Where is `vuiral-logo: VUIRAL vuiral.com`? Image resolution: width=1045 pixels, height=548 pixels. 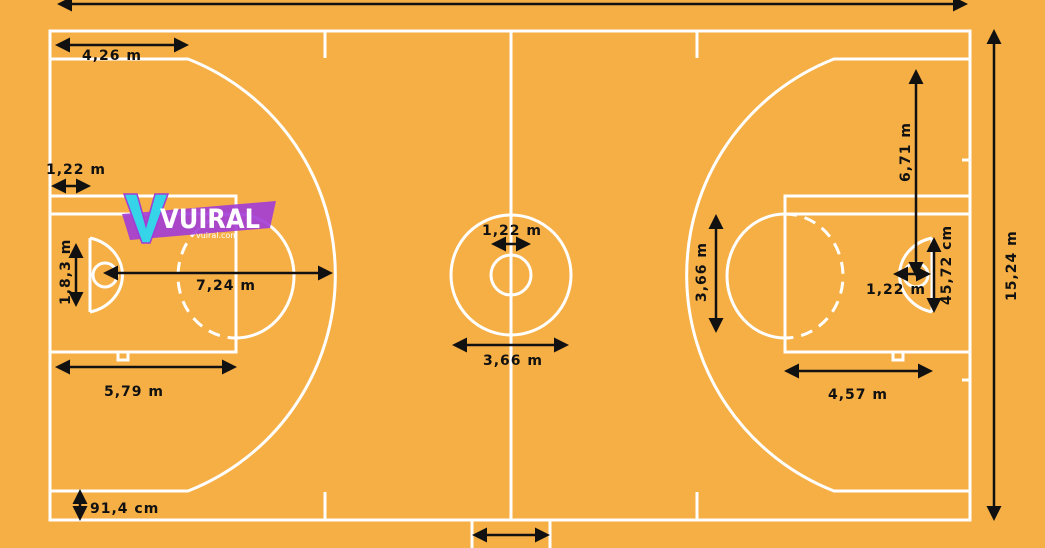
vuiral-logo: VUIRAL vuiral.com is located at coordinates (199, 218).